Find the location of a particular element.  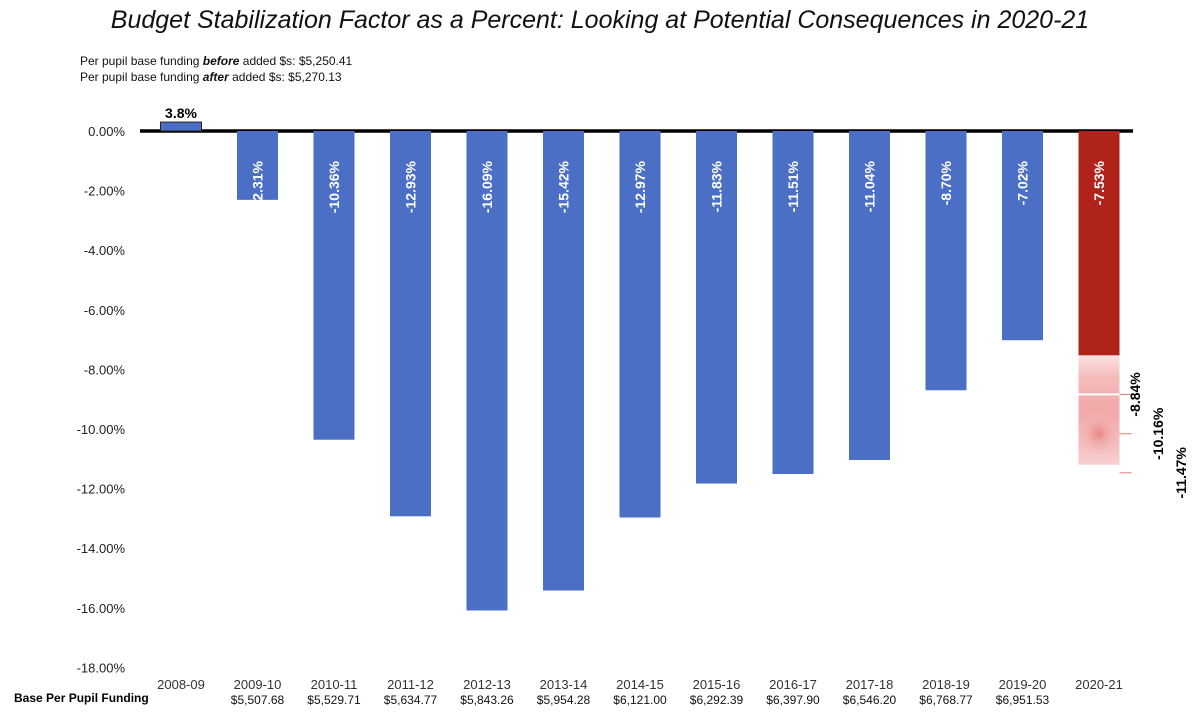

note-after-word: after is located at coordinates (215, 77).